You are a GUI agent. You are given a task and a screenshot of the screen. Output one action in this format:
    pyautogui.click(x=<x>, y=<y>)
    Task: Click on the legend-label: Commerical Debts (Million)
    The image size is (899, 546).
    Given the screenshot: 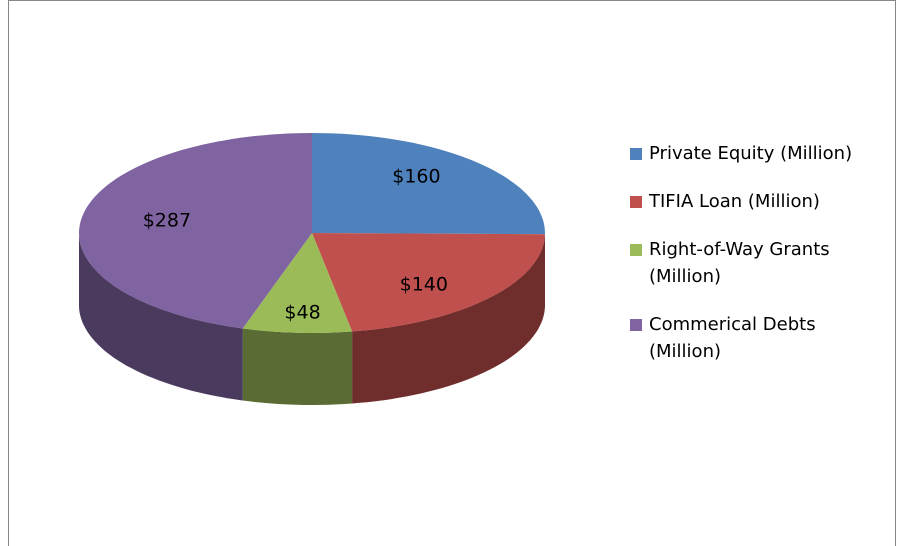 What is the action you would take?
    pyautogui.click(x=732, y=338)
    